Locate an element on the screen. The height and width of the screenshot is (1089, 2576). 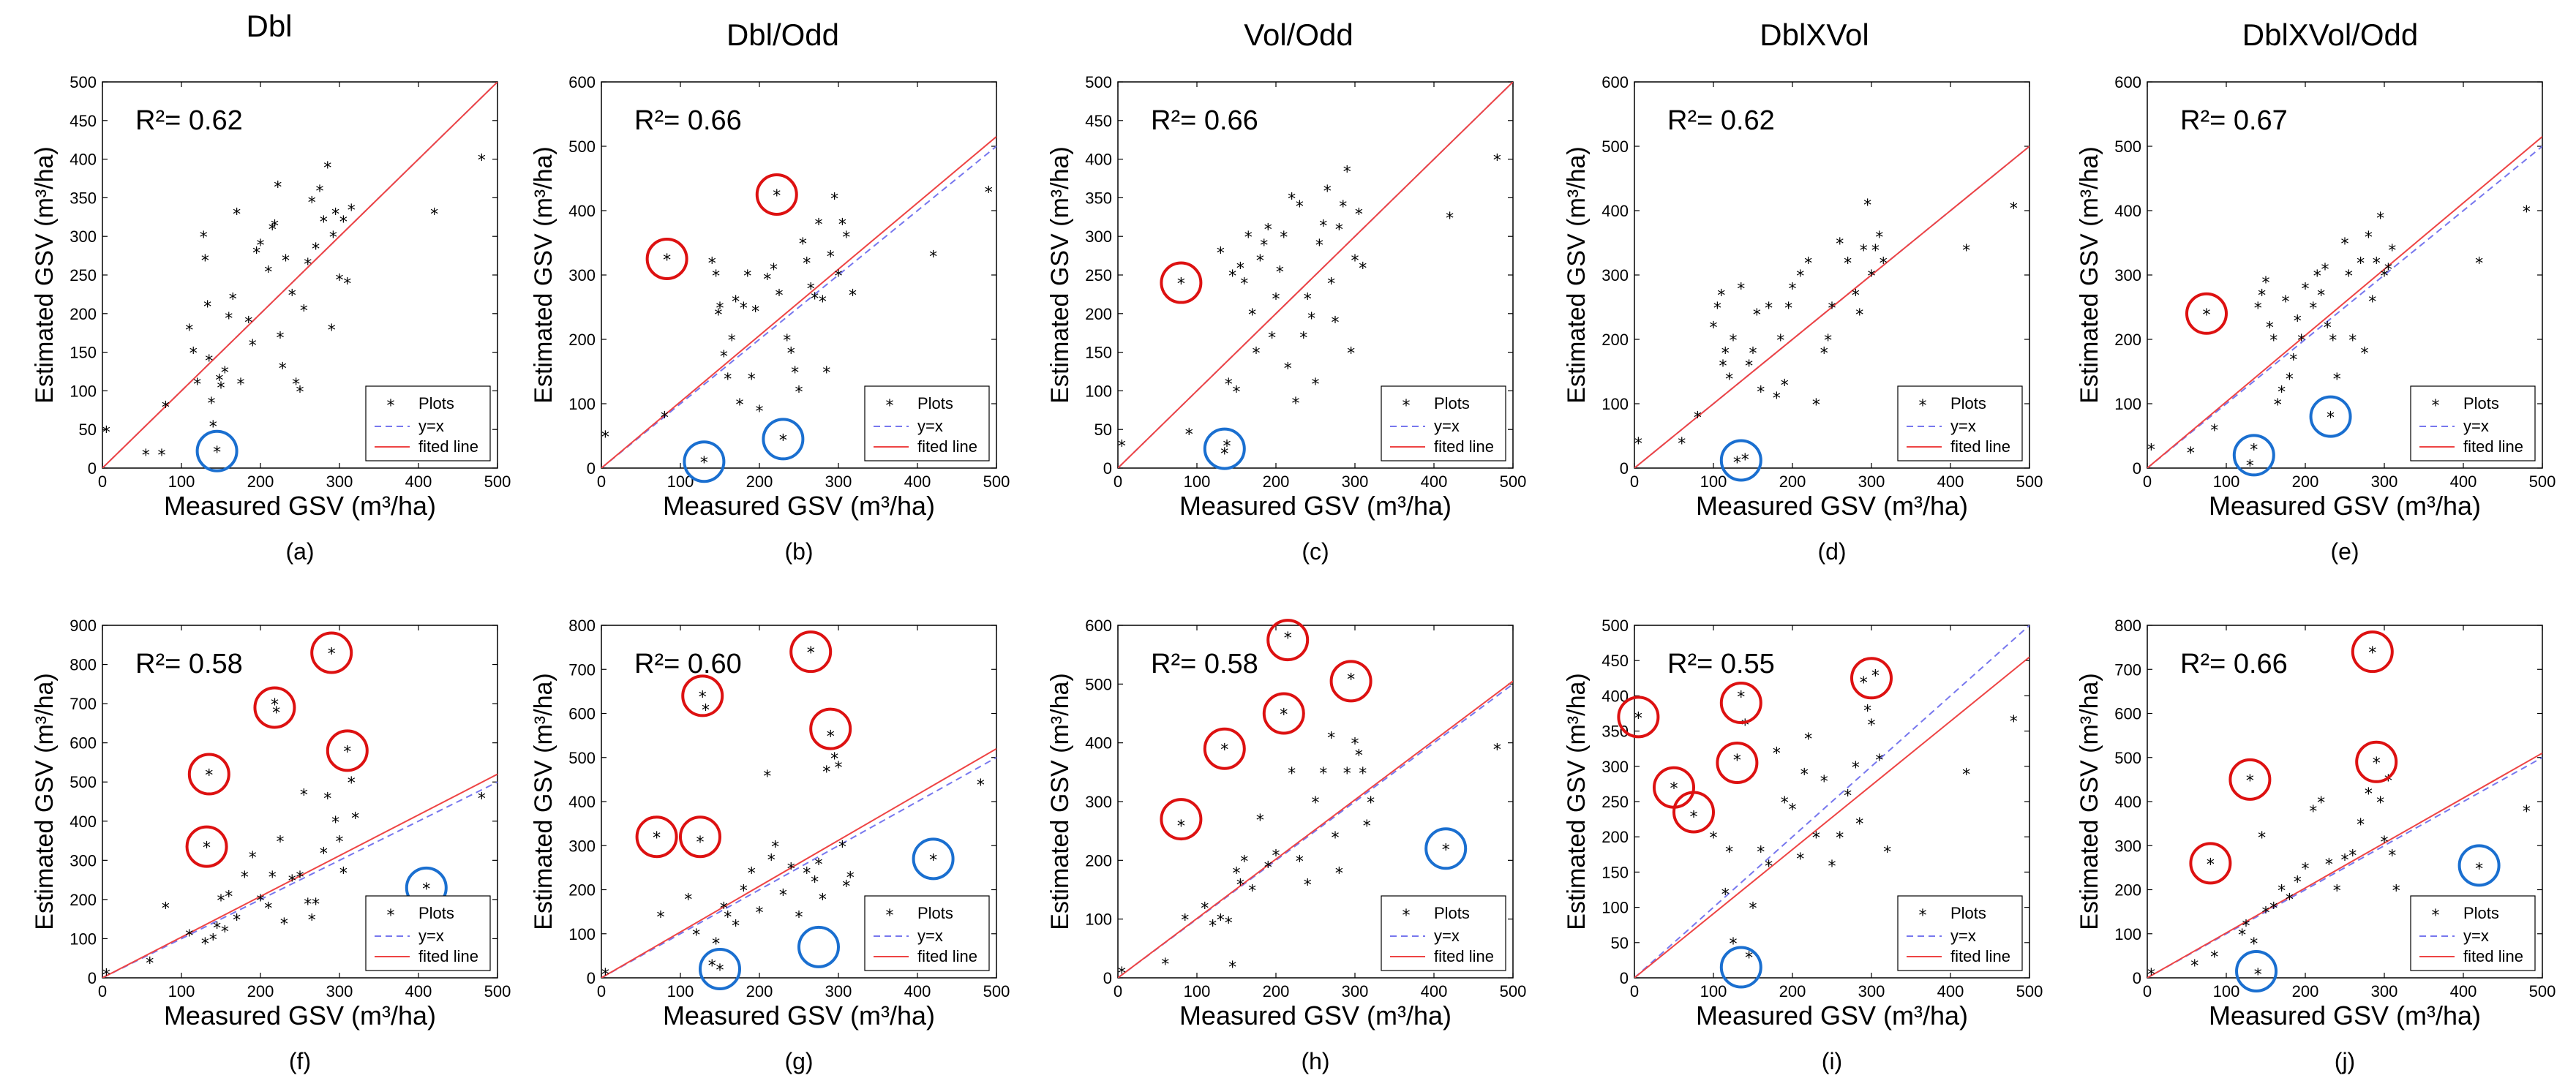
plot-data: ************* ************************ is located at coordinates (798, 811).